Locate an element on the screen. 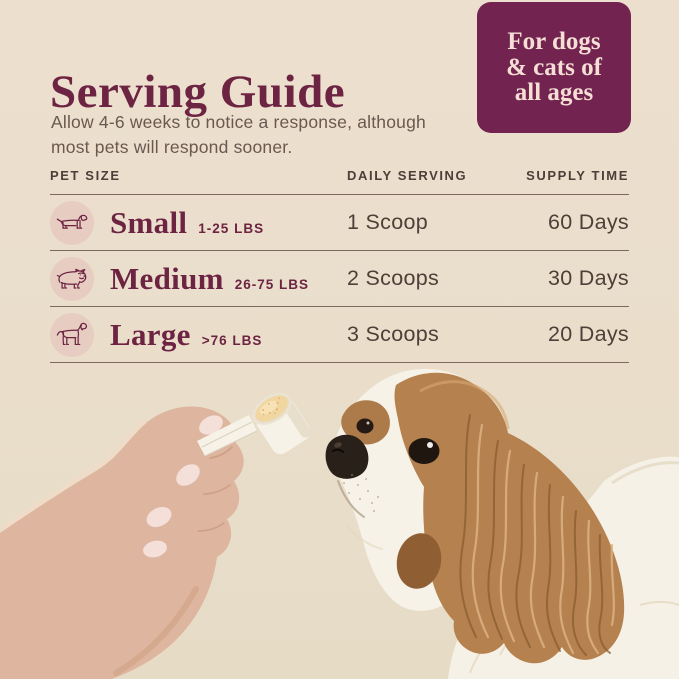 The image size is (679, 679). hand-illustration is located at coordinates (122, 542).